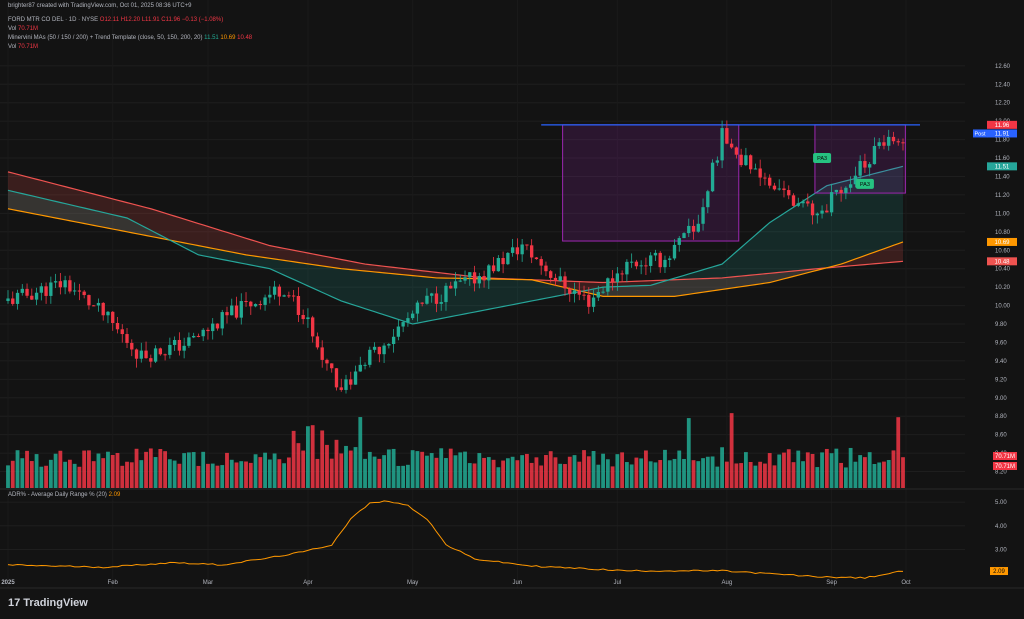 This screenshot has width=1024, height=619. I want to click on tradingview-brand: 17 TradingView, so click(48, 603).